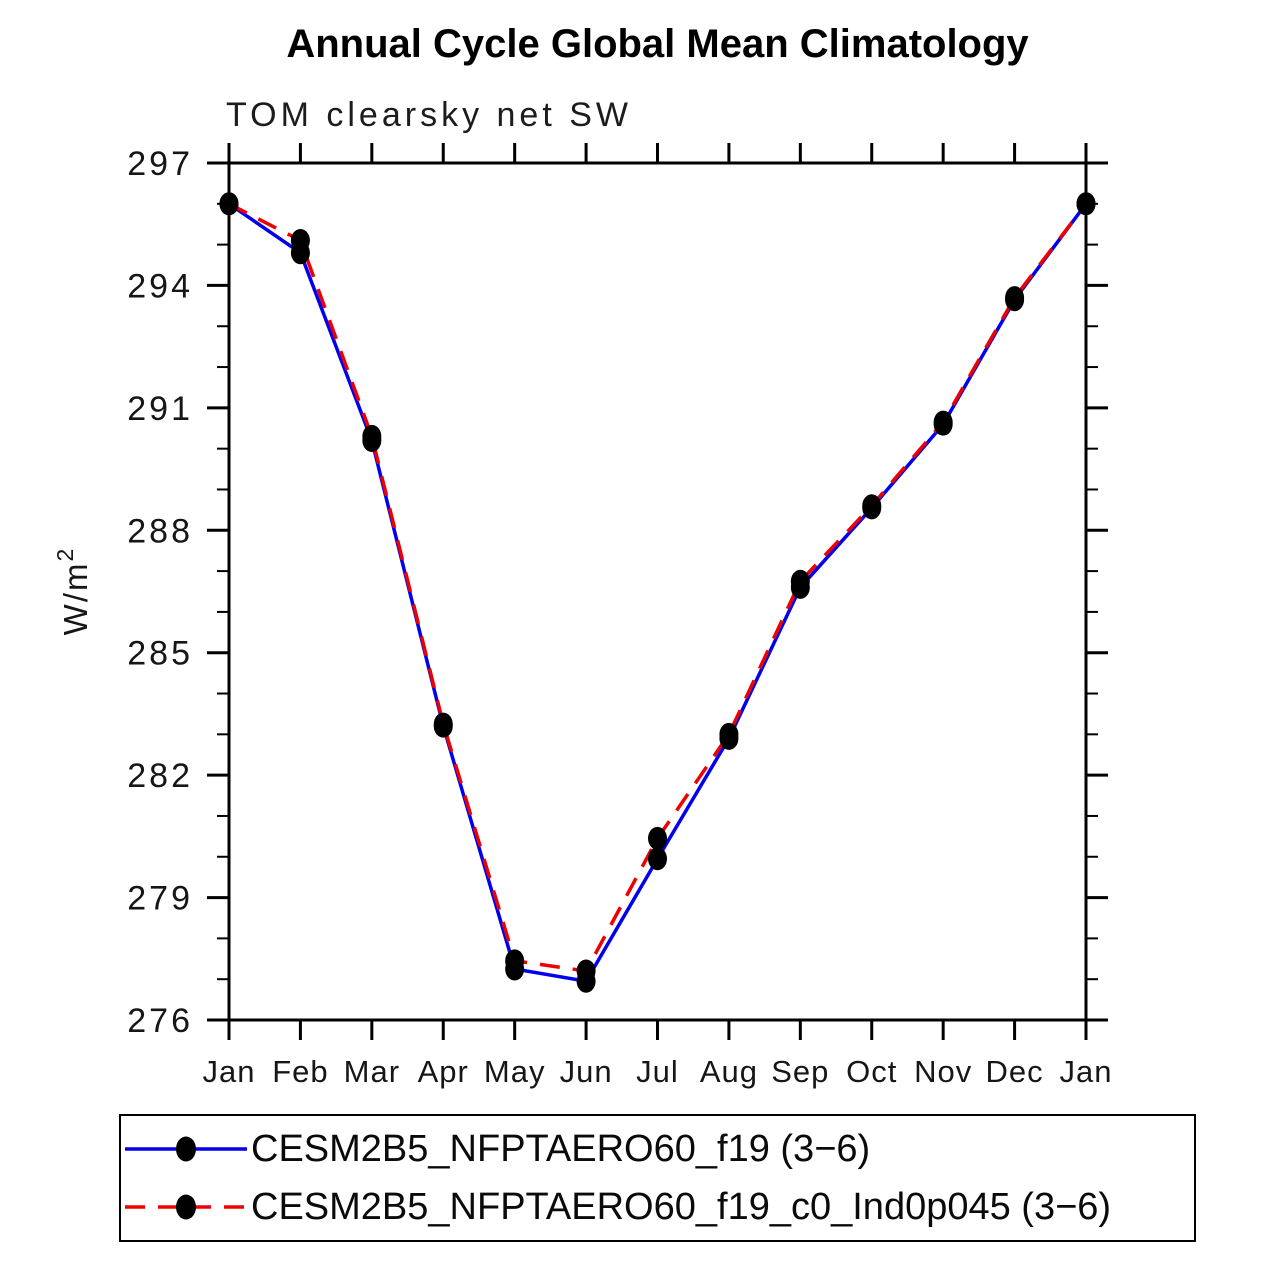 This screenshot has height=1263, width=1263. What do you see at coordinates (73, 591) in the screenshot?
I see `y-axis-label: W/m2` at bounding box center [73, 591].